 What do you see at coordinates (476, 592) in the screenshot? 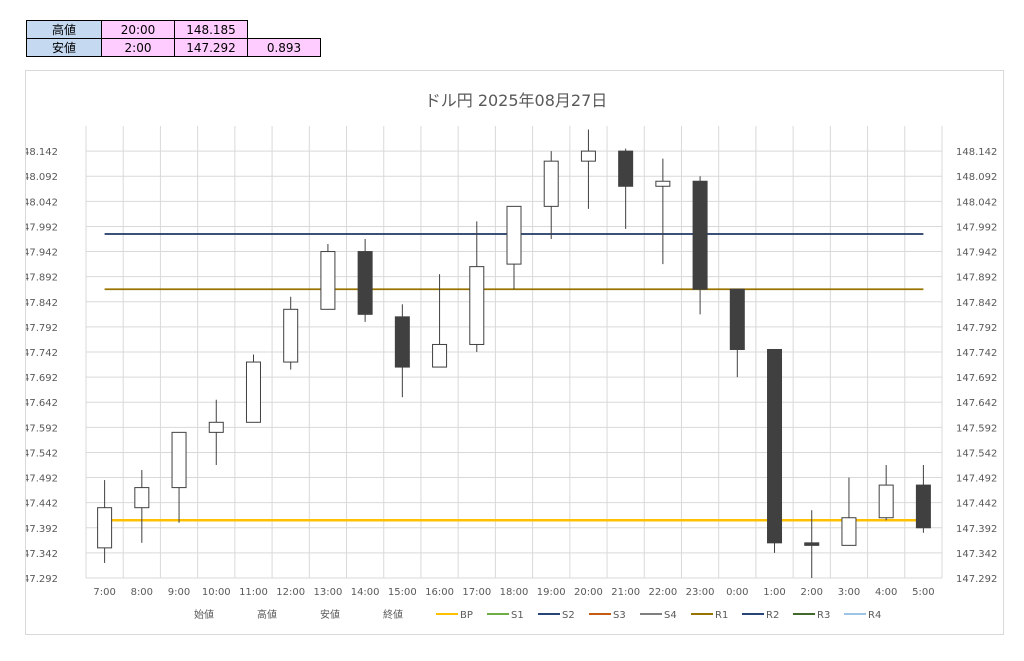
I see `x-tick-label: 17:00` at bounding box center [476, 592].